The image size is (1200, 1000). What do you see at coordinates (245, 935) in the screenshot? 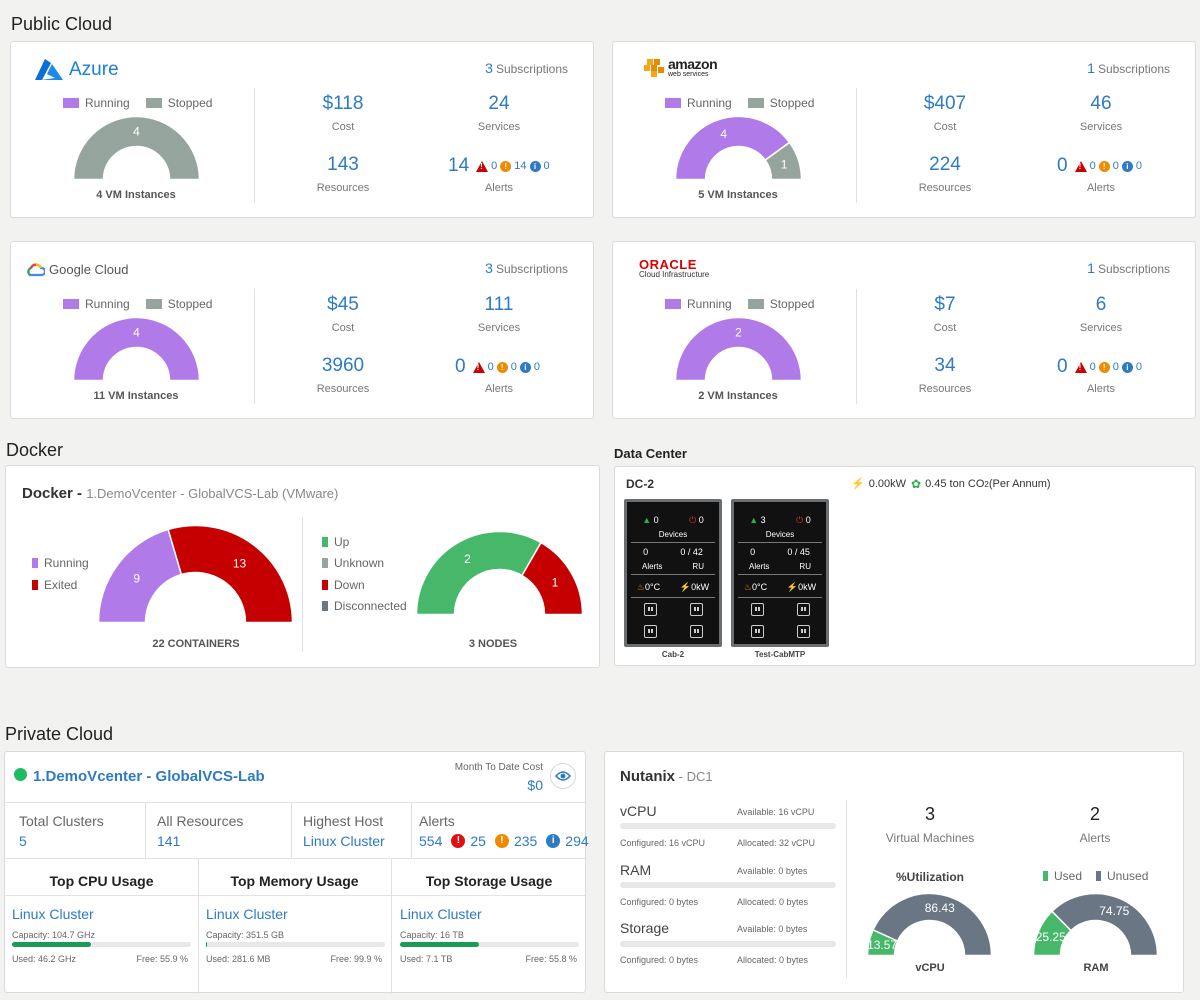
I see `top-memory-capacity: Capacity: 351.5 GB` at bounding box center [245, 935].